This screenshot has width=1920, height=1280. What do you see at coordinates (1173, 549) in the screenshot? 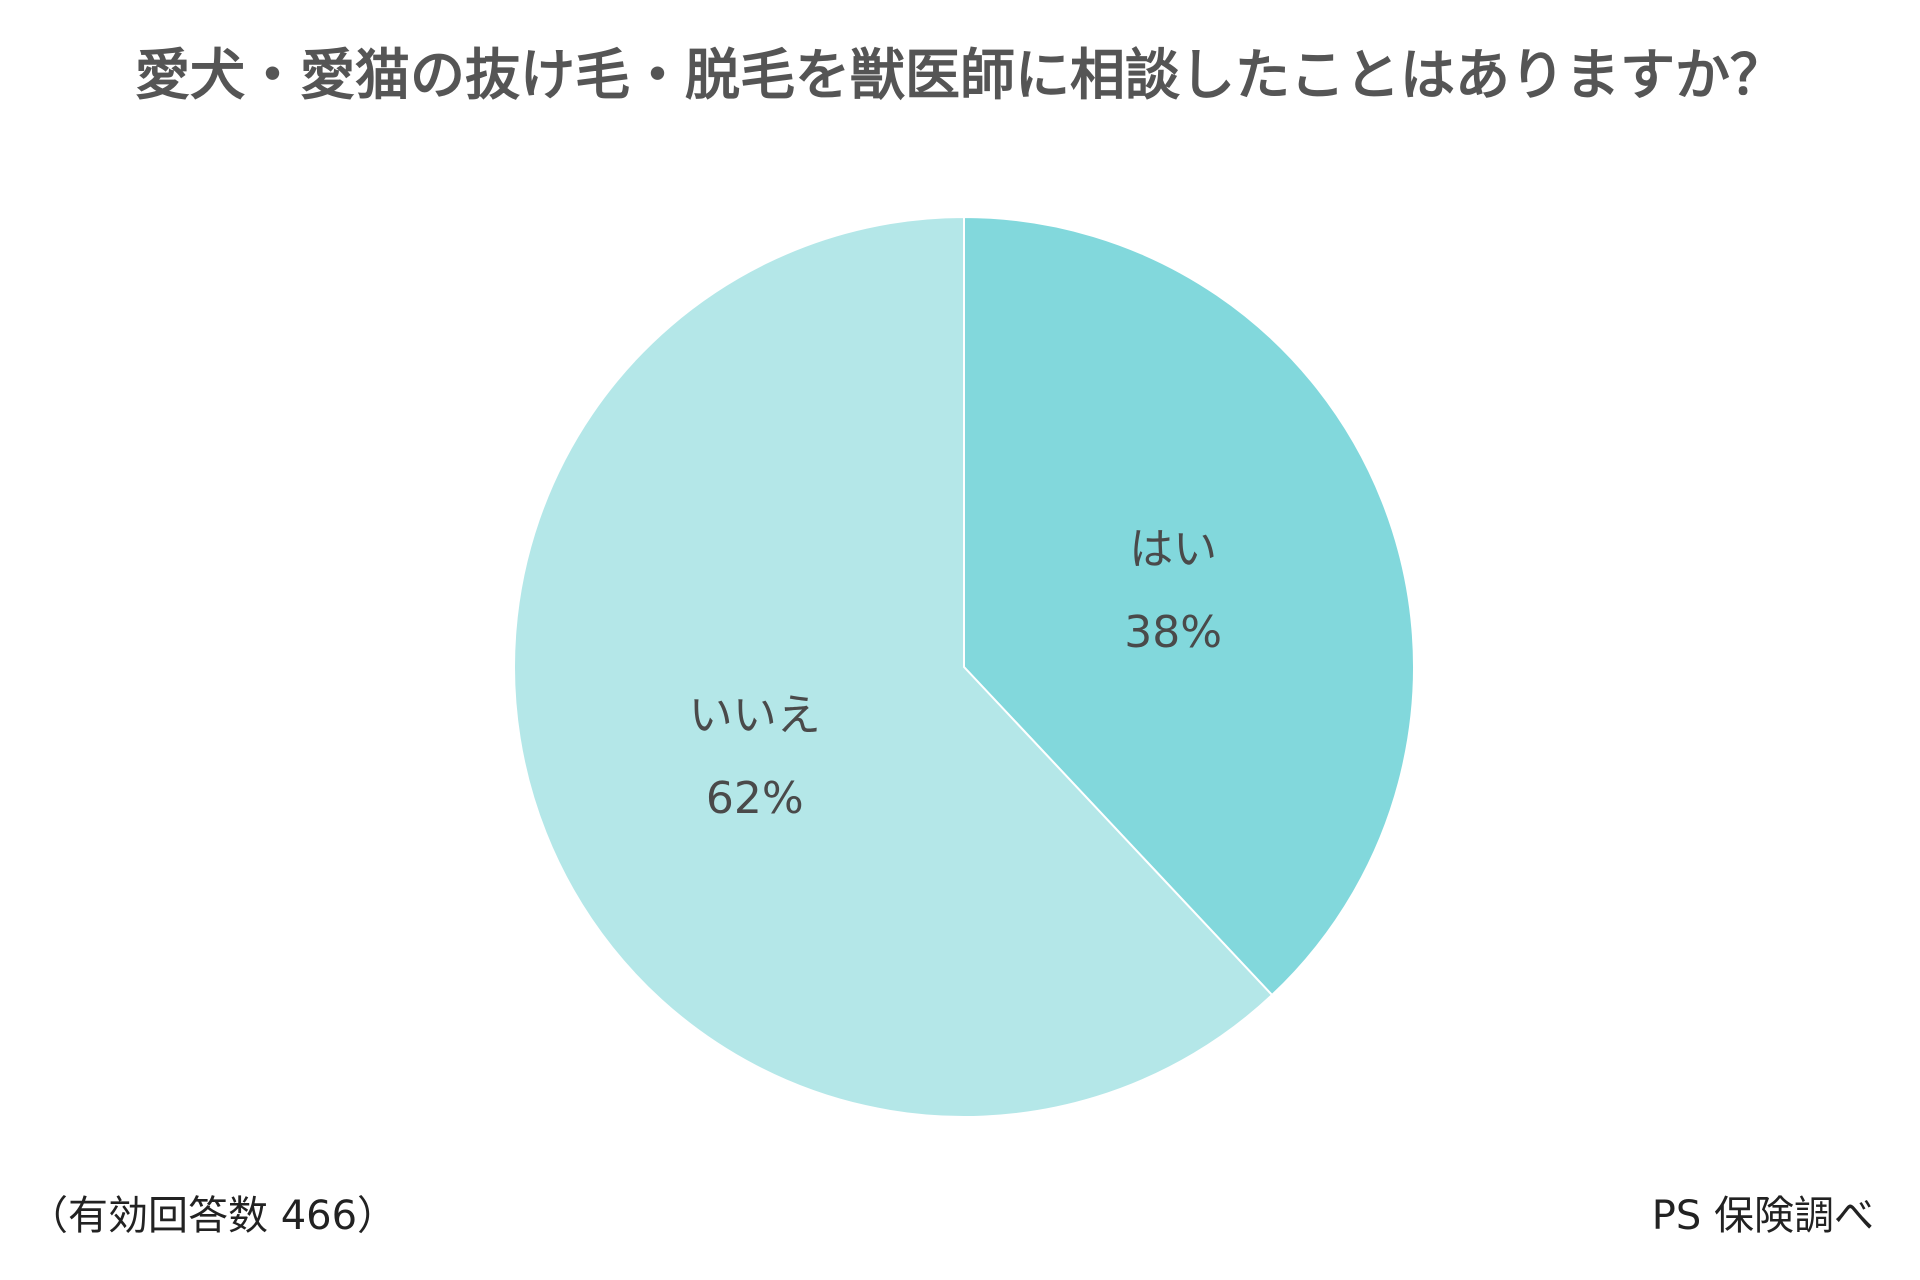
I see `slice-label-1: はい` at bounding box center [1173, 549].